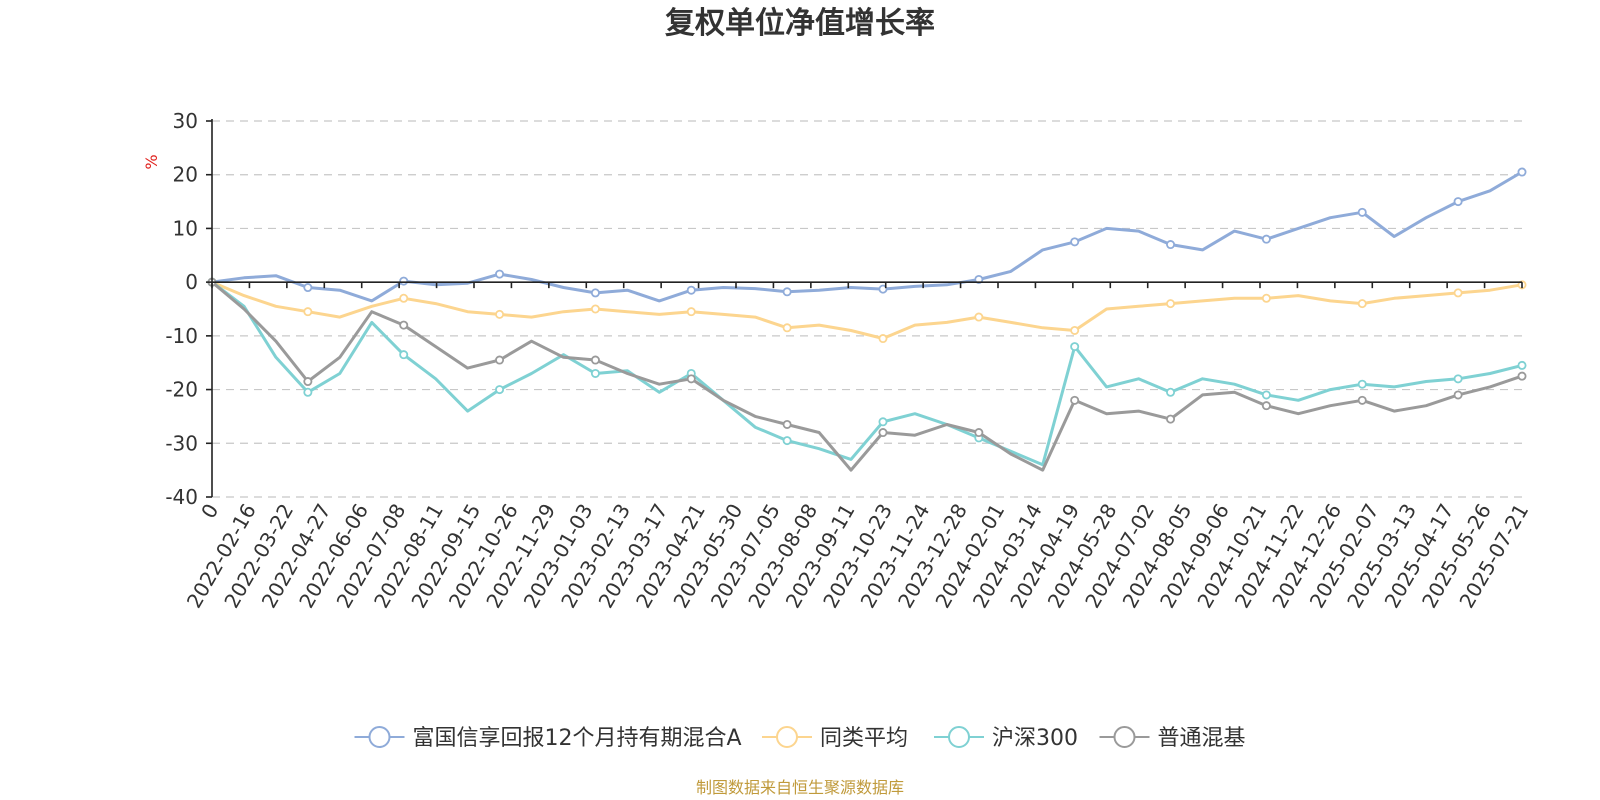  Describe the element at coordinates (181, 336) in the screenshot. I see `y-tick-label: -10` at that location.